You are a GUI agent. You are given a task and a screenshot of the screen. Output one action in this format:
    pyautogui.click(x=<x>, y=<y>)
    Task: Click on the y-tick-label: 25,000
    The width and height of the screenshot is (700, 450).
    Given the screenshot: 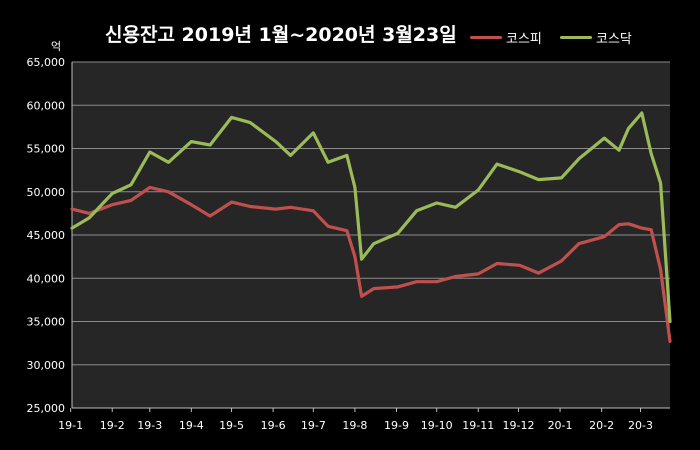 What is the action you would take?
    pyautogui.click(x=46, y=408)
    